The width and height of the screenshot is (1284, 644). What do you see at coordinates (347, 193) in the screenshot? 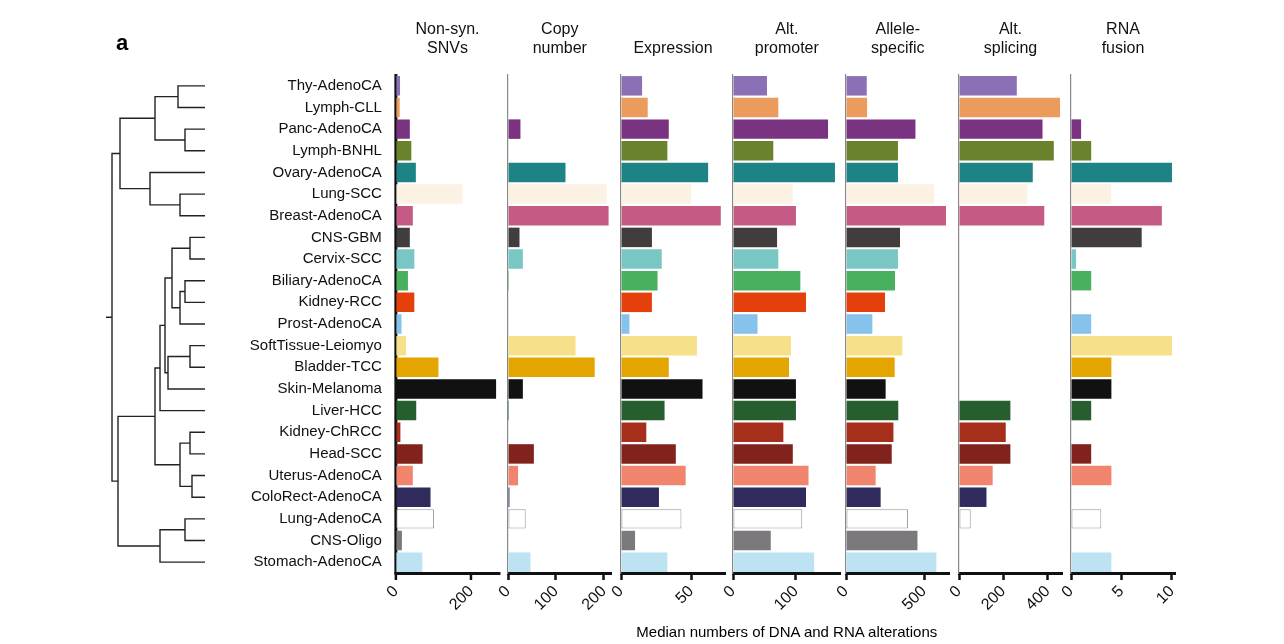
I see `y-tick-label: Lung-SCC` at bounding box center [347, 193].